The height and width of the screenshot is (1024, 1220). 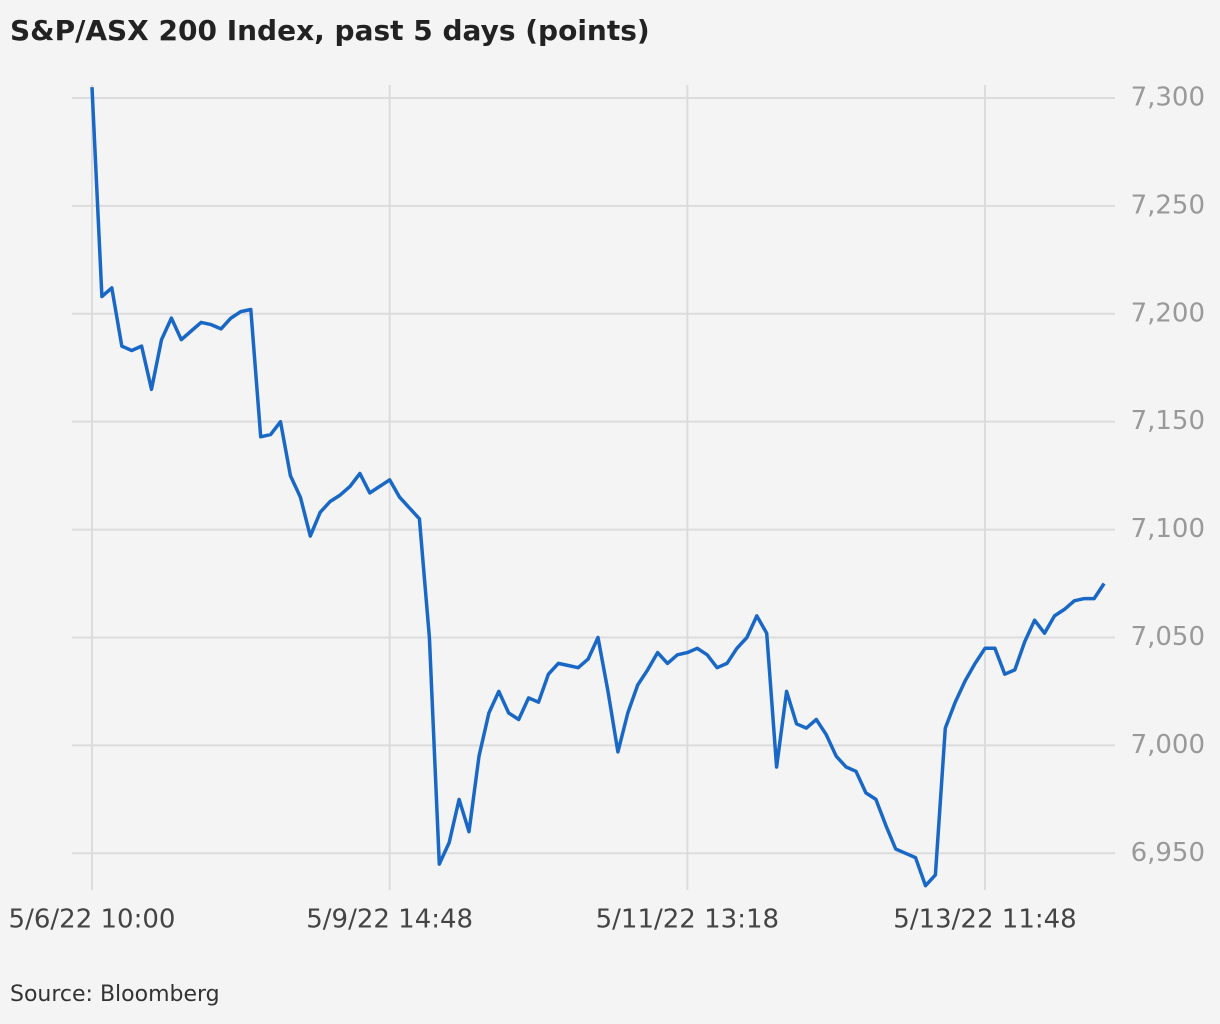 What do you see at coordinates (687, 920) in the screenshot?
I see `x-tick-label: 5/11/22 13:18` at bounding box center [687, 920].